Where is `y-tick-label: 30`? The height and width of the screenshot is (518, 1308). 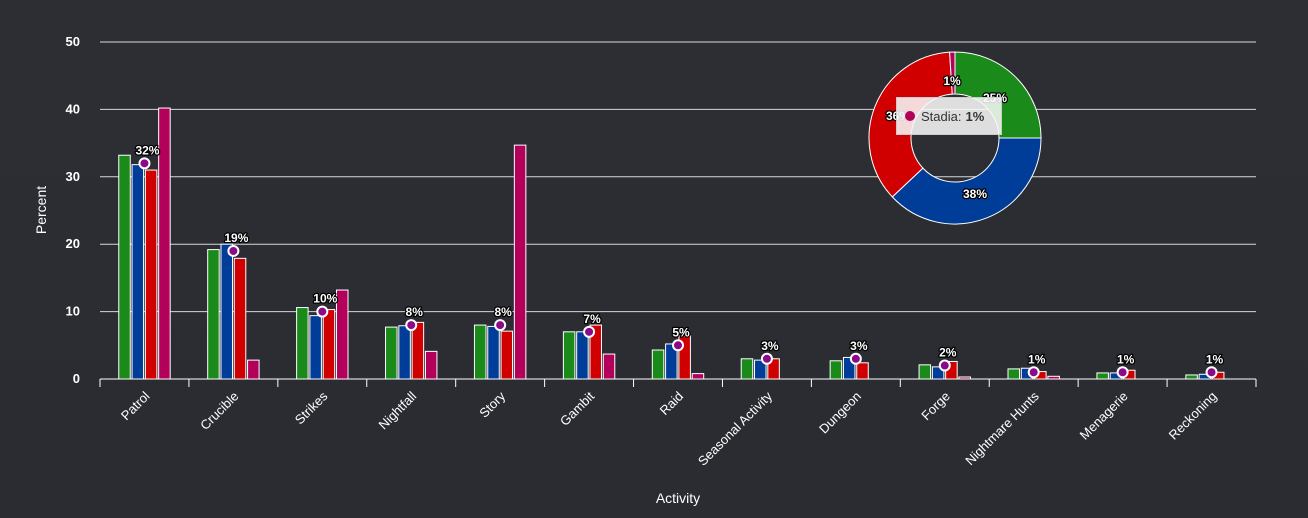 y-tick-label: 30 is located at coordinates (73, 176).